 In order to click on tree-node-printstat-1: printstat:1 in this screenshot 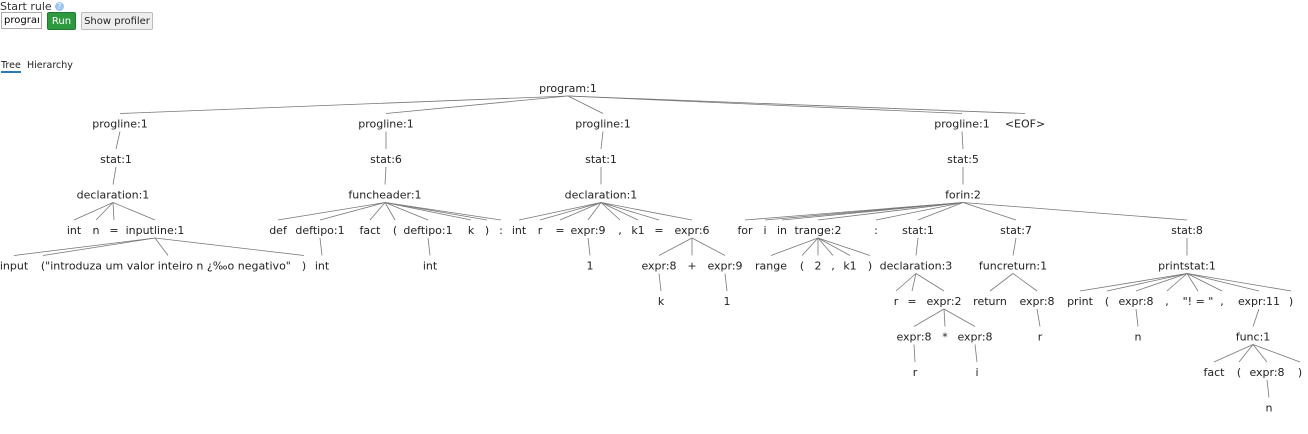, I will do `click(1187, 266)`.